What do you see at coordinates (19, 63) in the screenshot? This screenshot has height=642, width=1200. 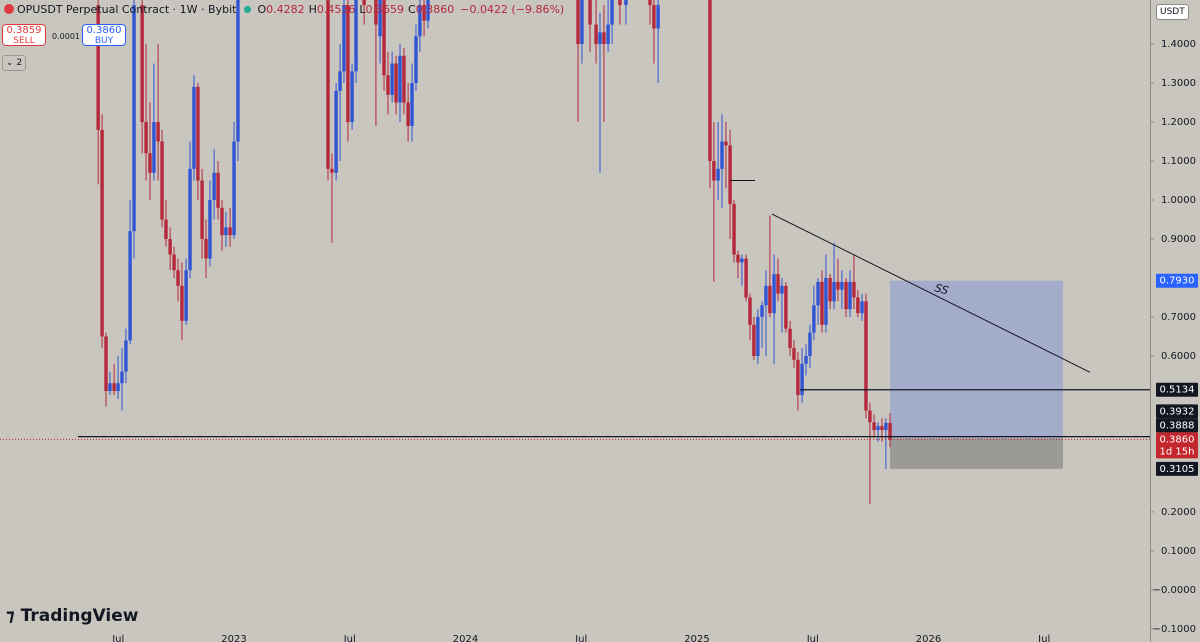 I see `indicator-count: 2` at bounding box center [19, 63].